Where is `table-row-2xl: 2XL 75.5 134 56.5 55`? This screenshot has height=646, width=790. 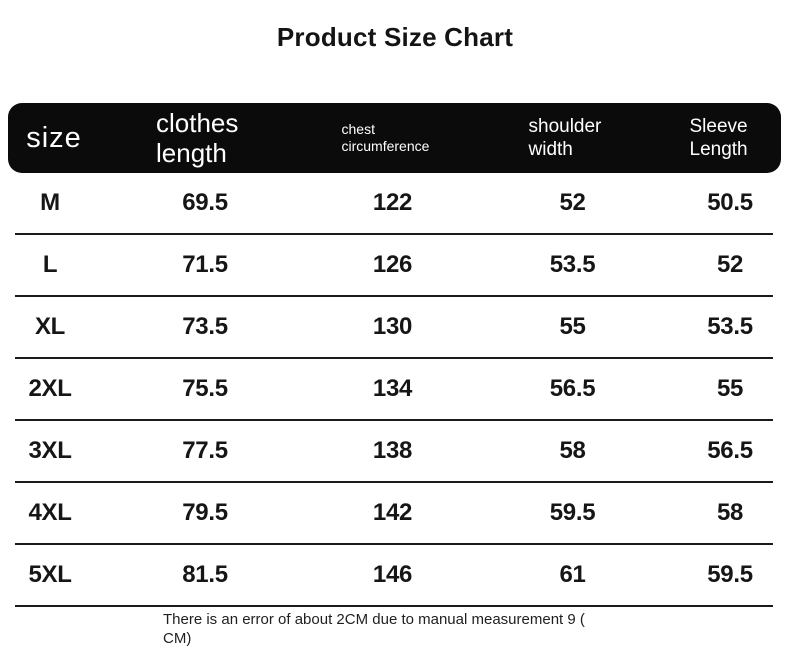 table-row-2xl: 2XL 75.5 134 56.5 55 is located at coordinates (395, 389).